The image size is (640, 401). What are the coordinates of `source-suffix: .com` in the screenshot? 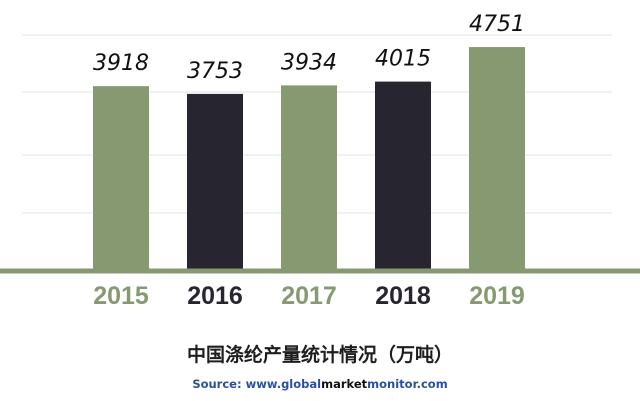 It's located at (432, 384).